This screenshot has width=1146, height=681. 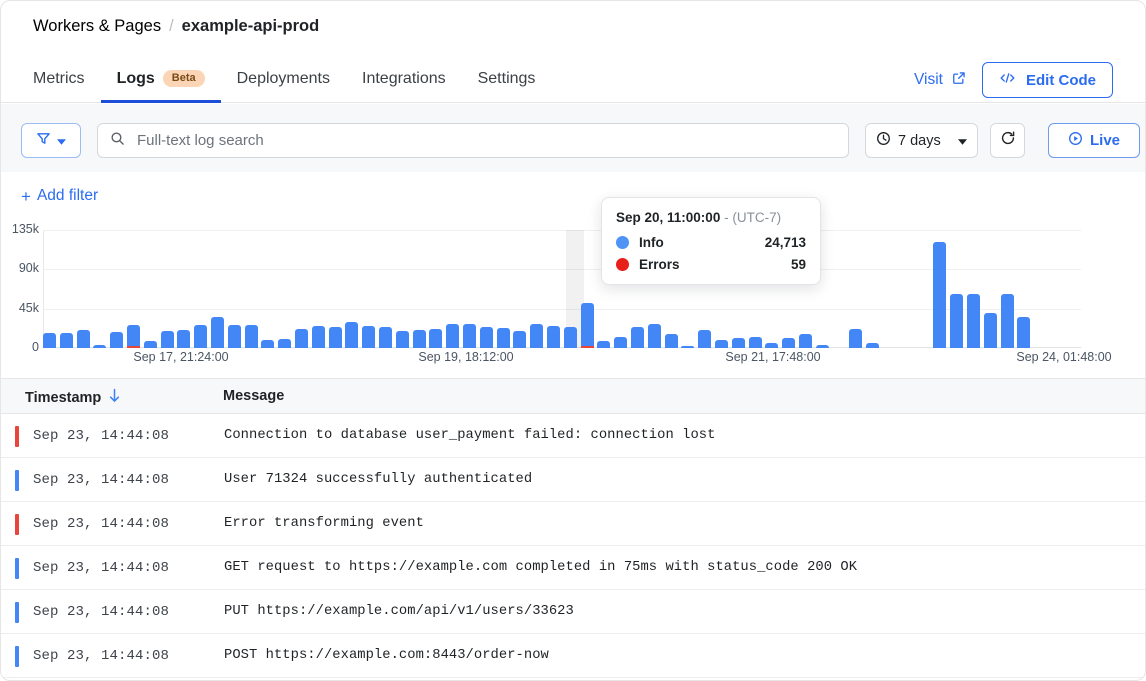 What do you see at coordinates (51, 140) in the screenshot?
I see `filter-dropdown-button` at bounding box center [51, 140].